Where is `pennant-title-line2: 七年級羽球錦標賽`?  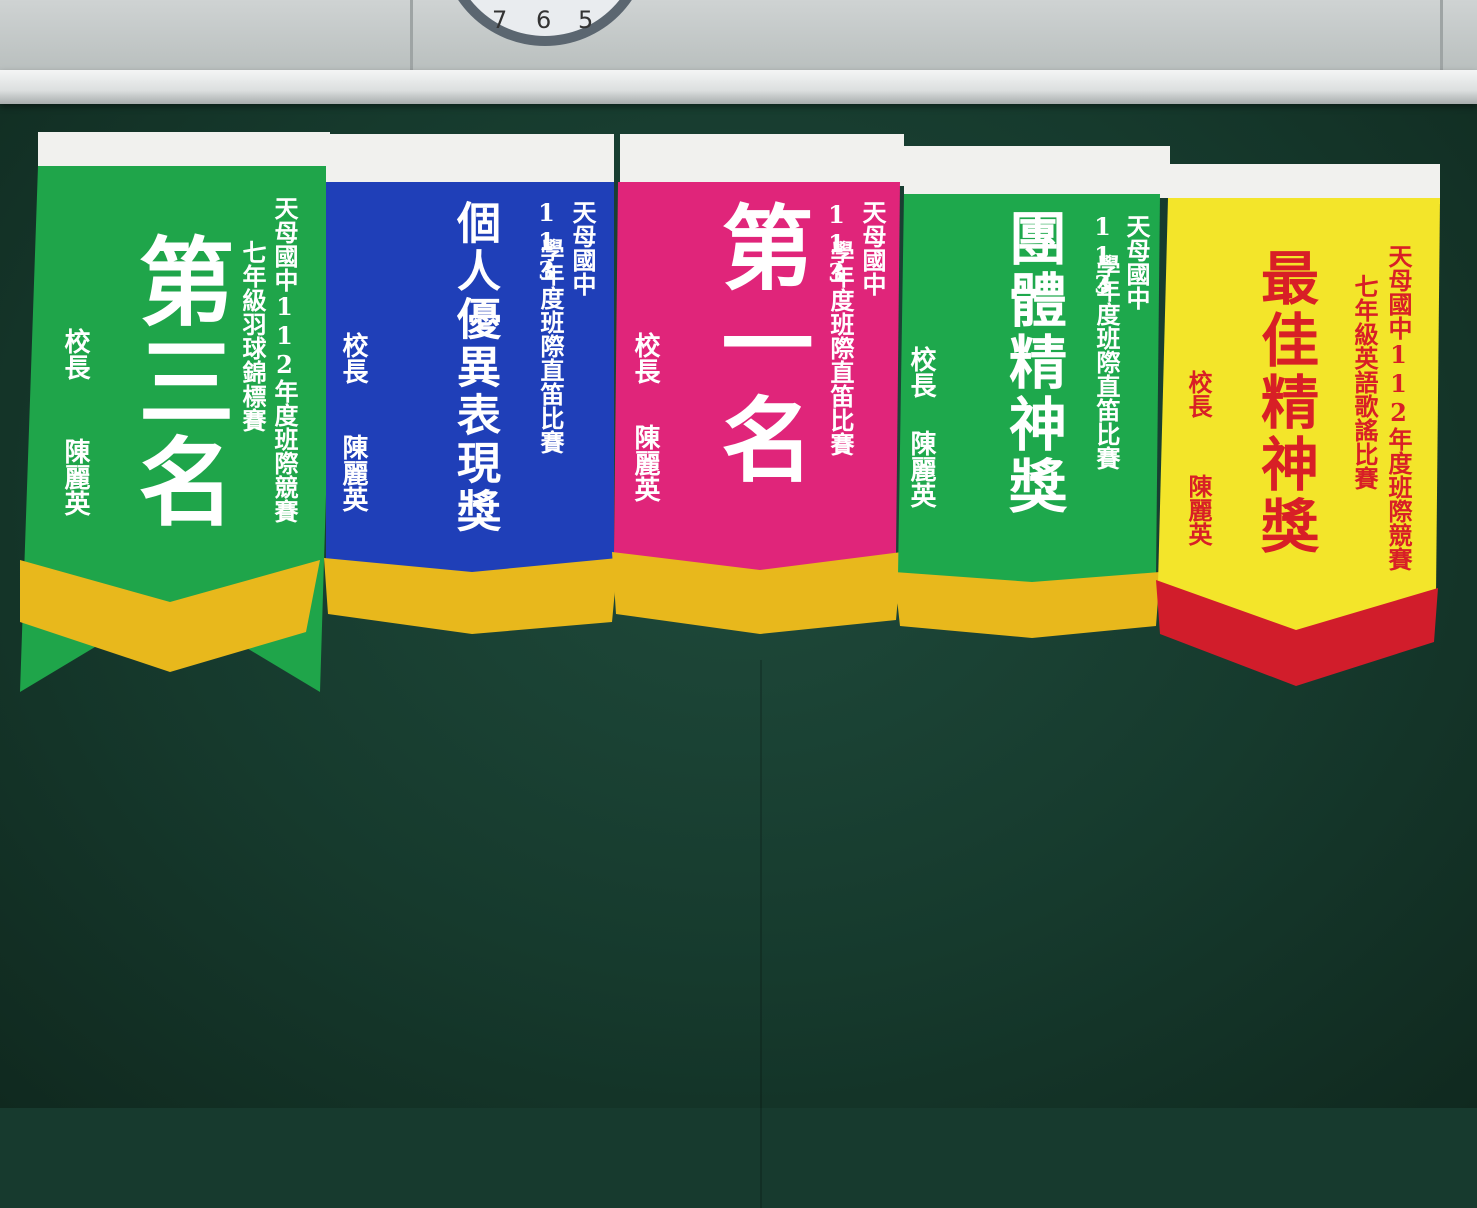 pennant-title-line2: 七年級羽球錦標賽 is located at coordinates (252, 336).